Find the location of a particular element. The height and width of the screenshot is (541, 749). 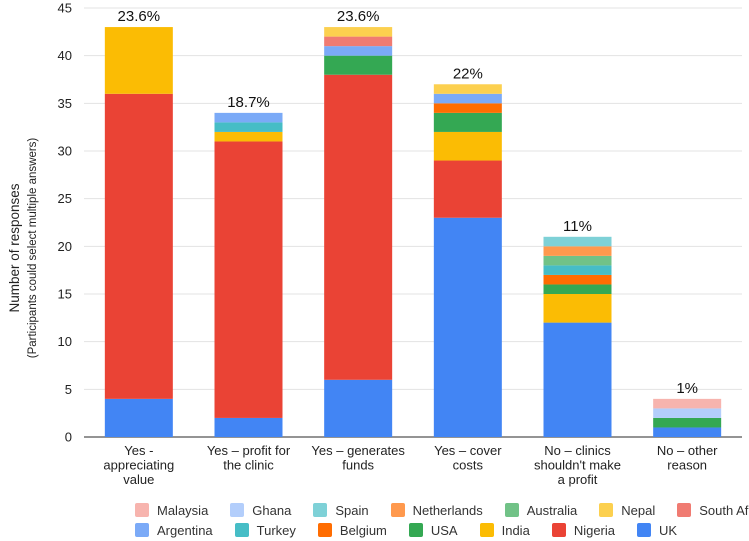

legend-label: Ghana is located at coordinates (272, 510).